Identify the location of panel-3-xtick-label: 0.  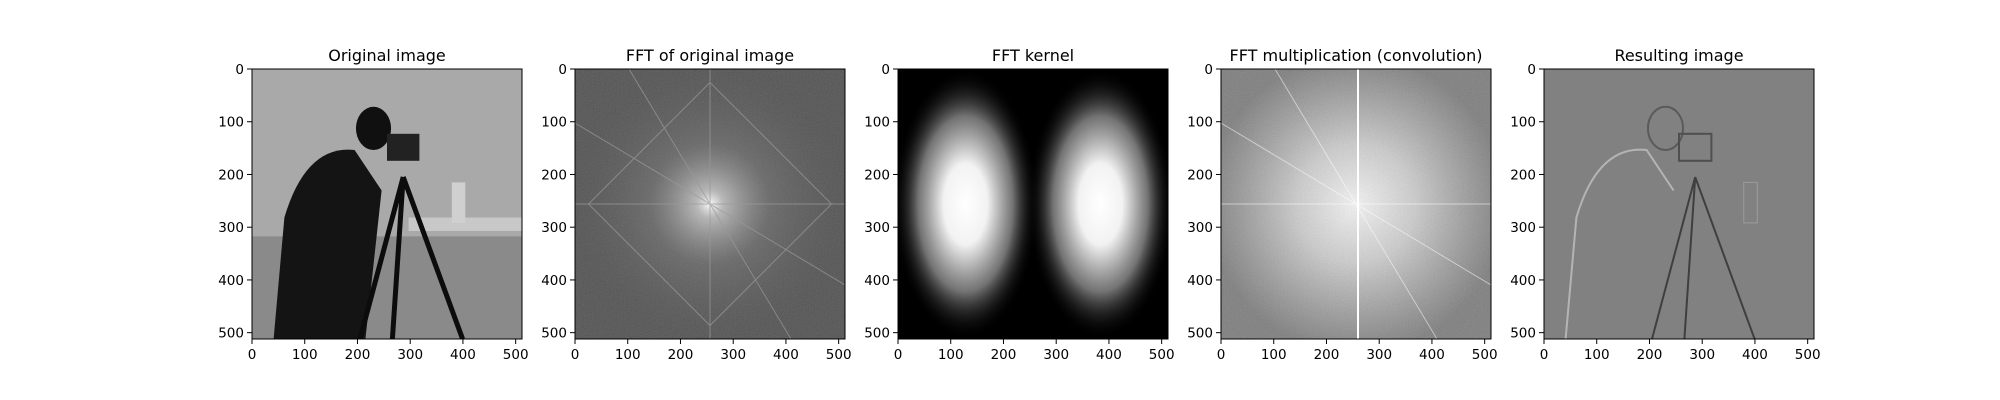
(898, 355).